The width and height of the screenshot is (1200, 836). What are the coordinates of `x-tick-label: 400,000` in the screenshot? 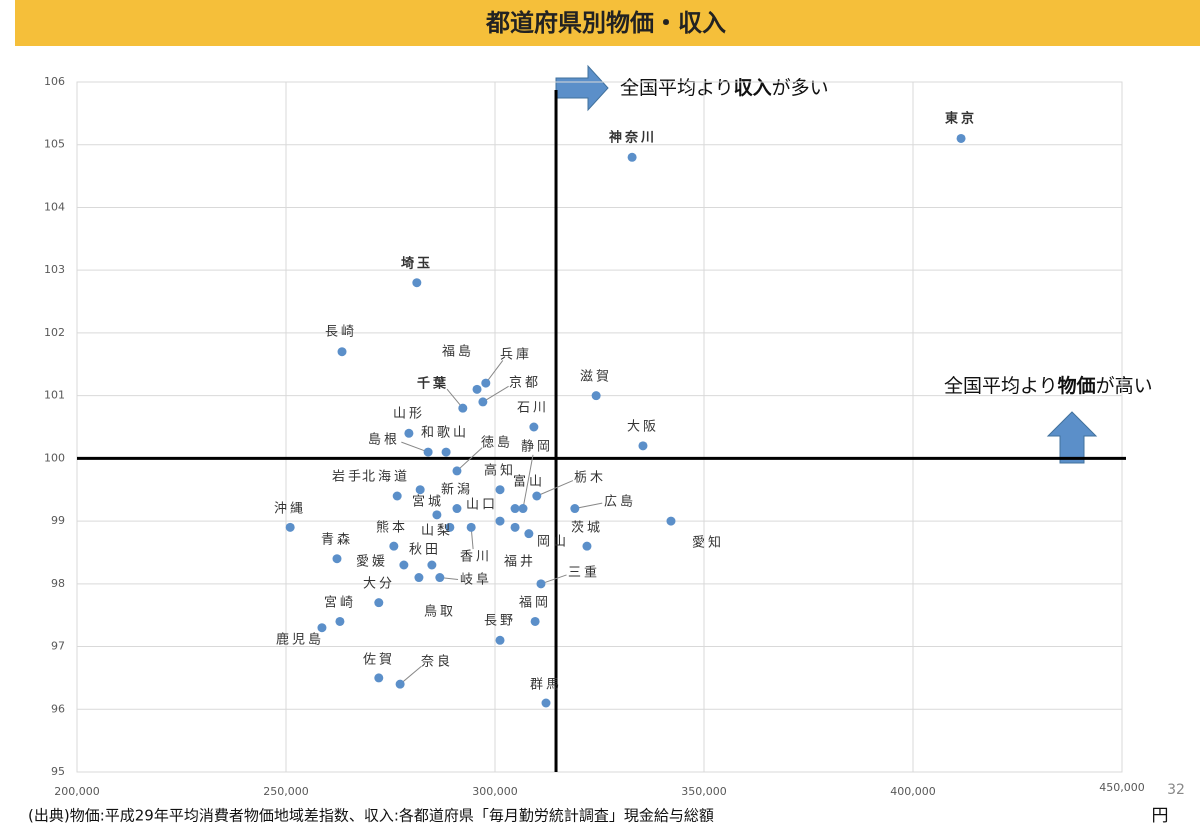 It's located at (913, 791).